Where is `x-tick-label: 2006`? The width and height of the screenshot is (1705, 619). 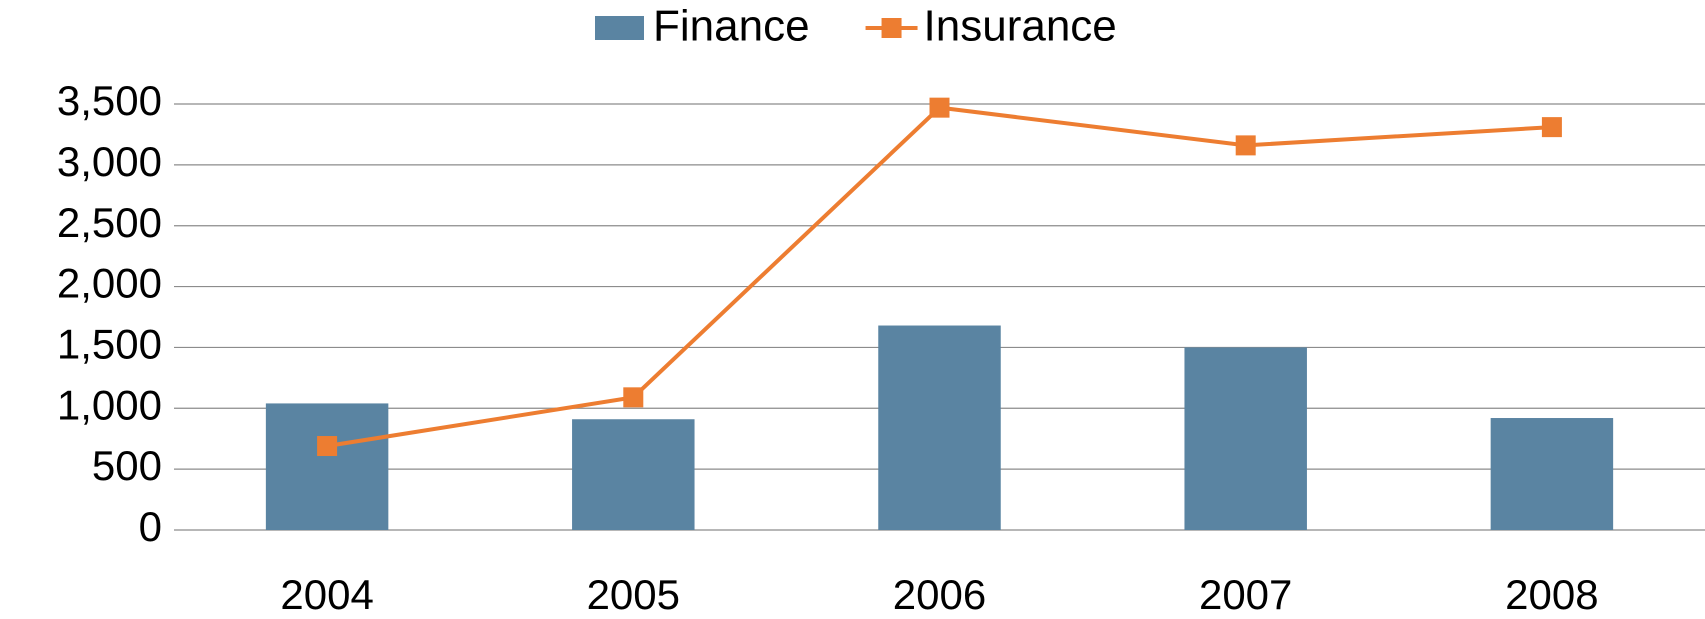 x-tick-label: 2006 is located at coordinates (939, 594).